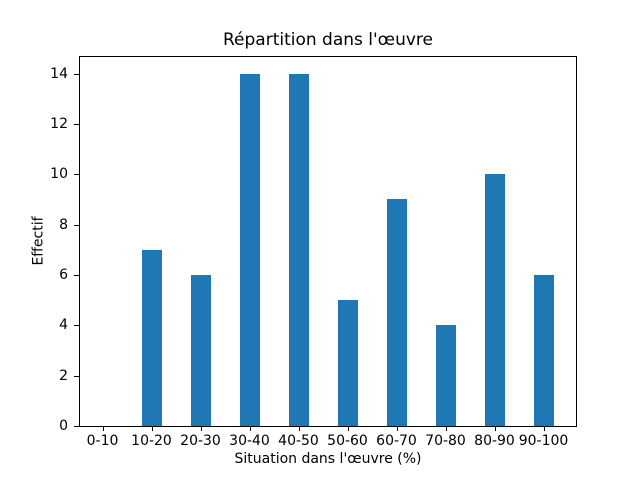 The image size is (640, 480). What do you see at coordinates (63, 426) in the screenshot?
I see `y-tick-label: 0` at bounding box center [63, 426].